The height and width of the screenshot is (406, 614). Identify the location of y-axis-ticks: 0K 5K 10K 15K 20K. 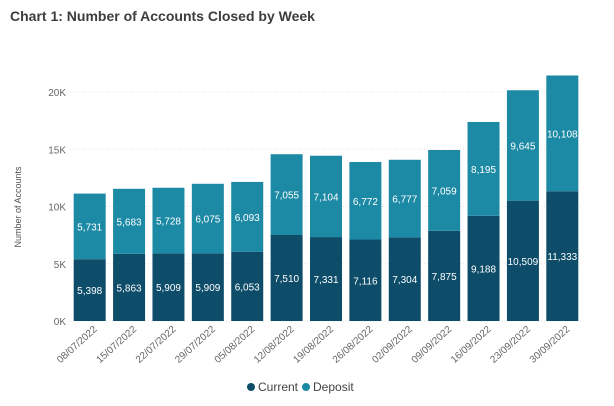
(57, 208).